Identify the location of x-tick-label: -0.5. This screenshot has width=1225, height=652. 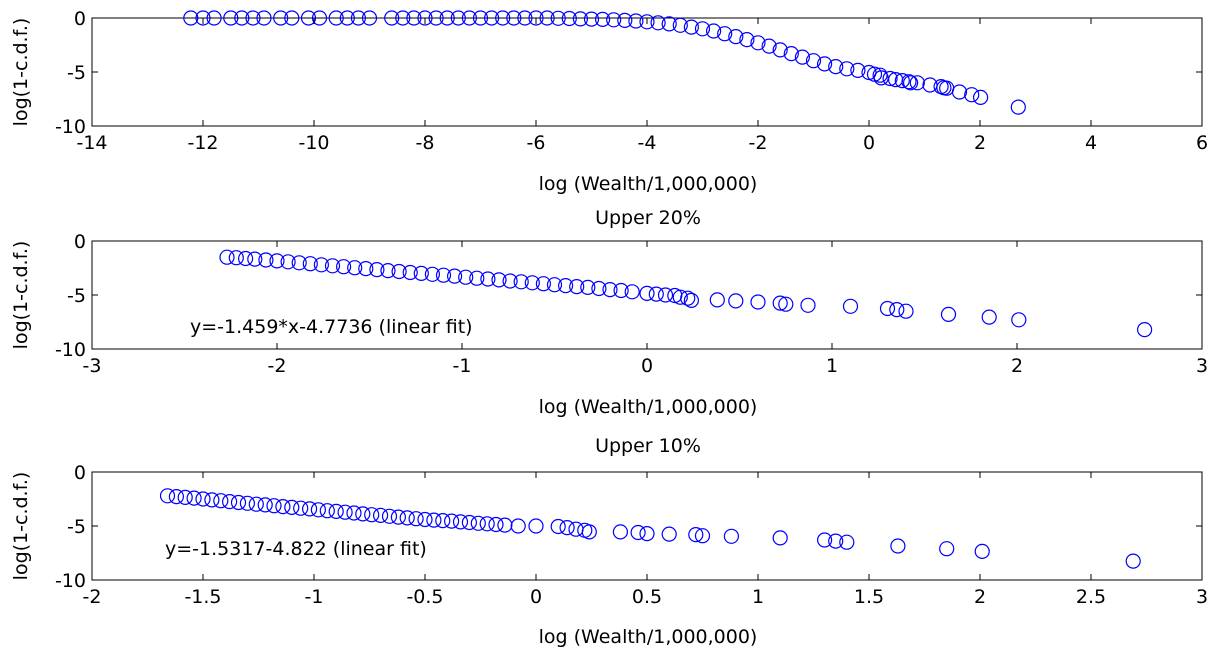
(424, 597).